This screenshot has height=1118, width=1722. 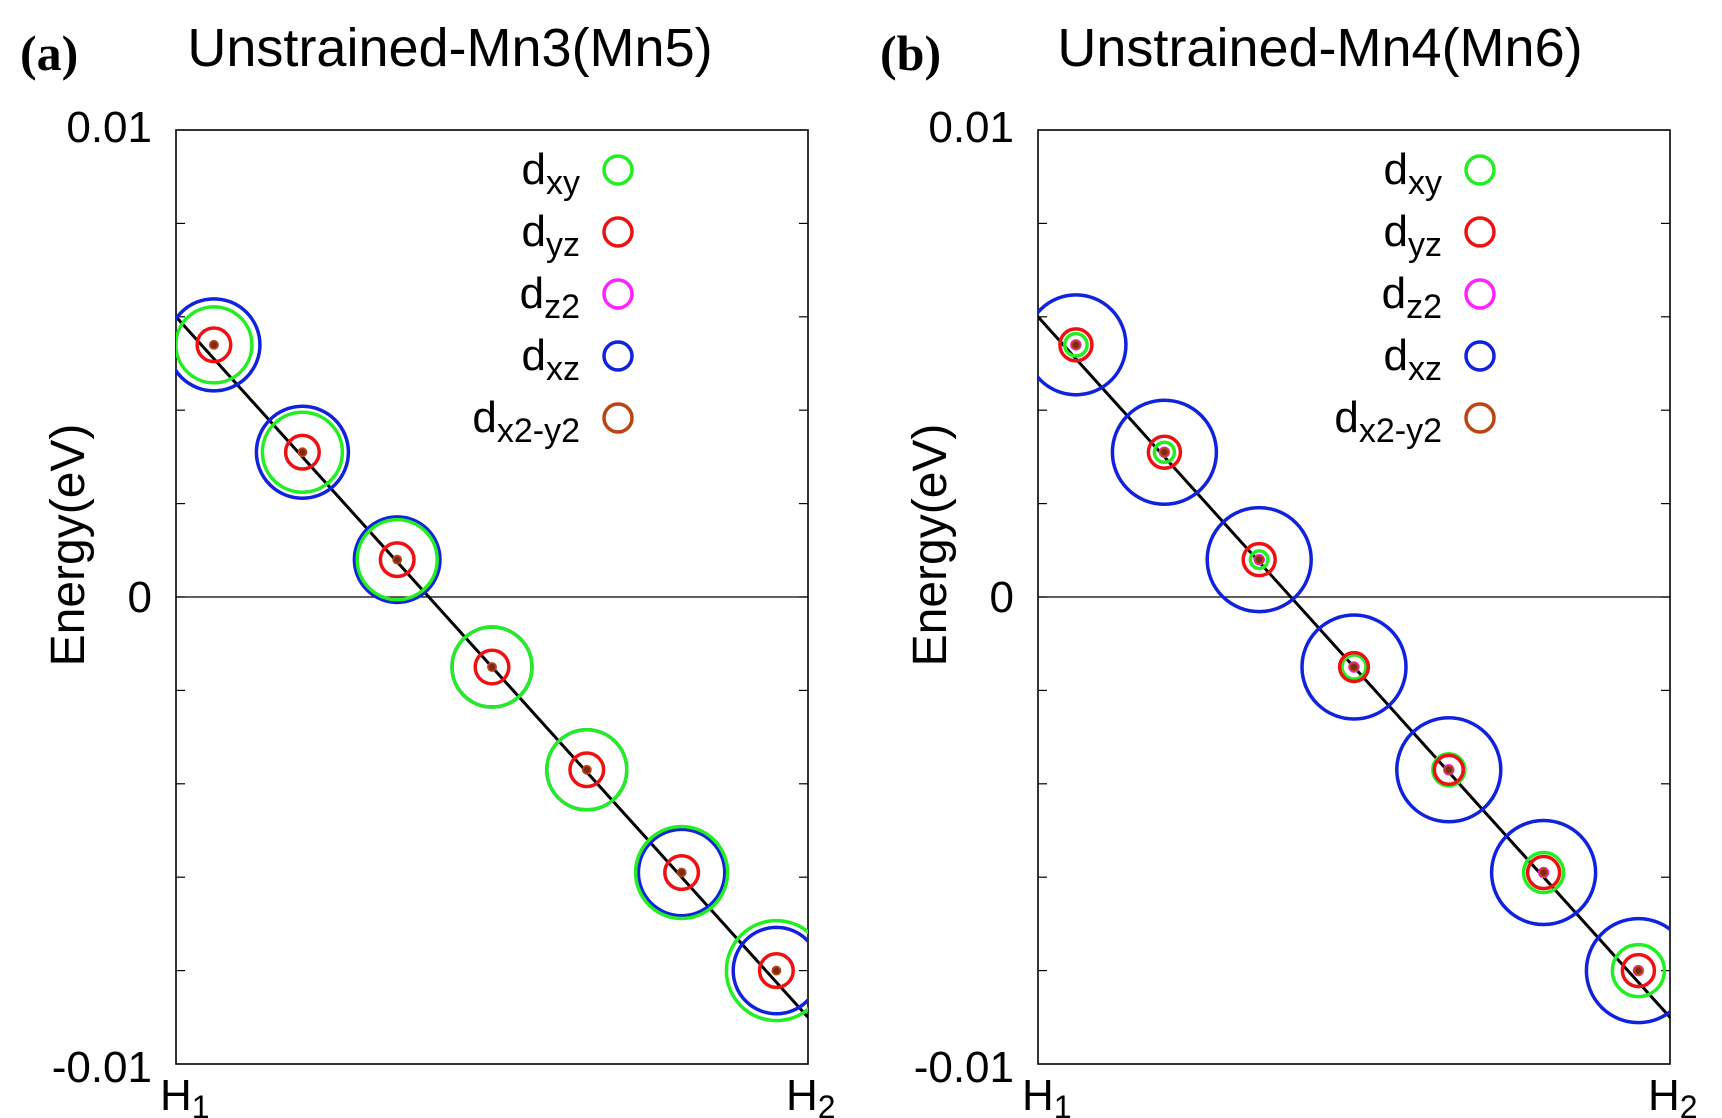 What do you see at coordinates (109, 127) in the screenshot?
I see `panel-a-ytick-top: 0.01` at bounding box center [109, 127].